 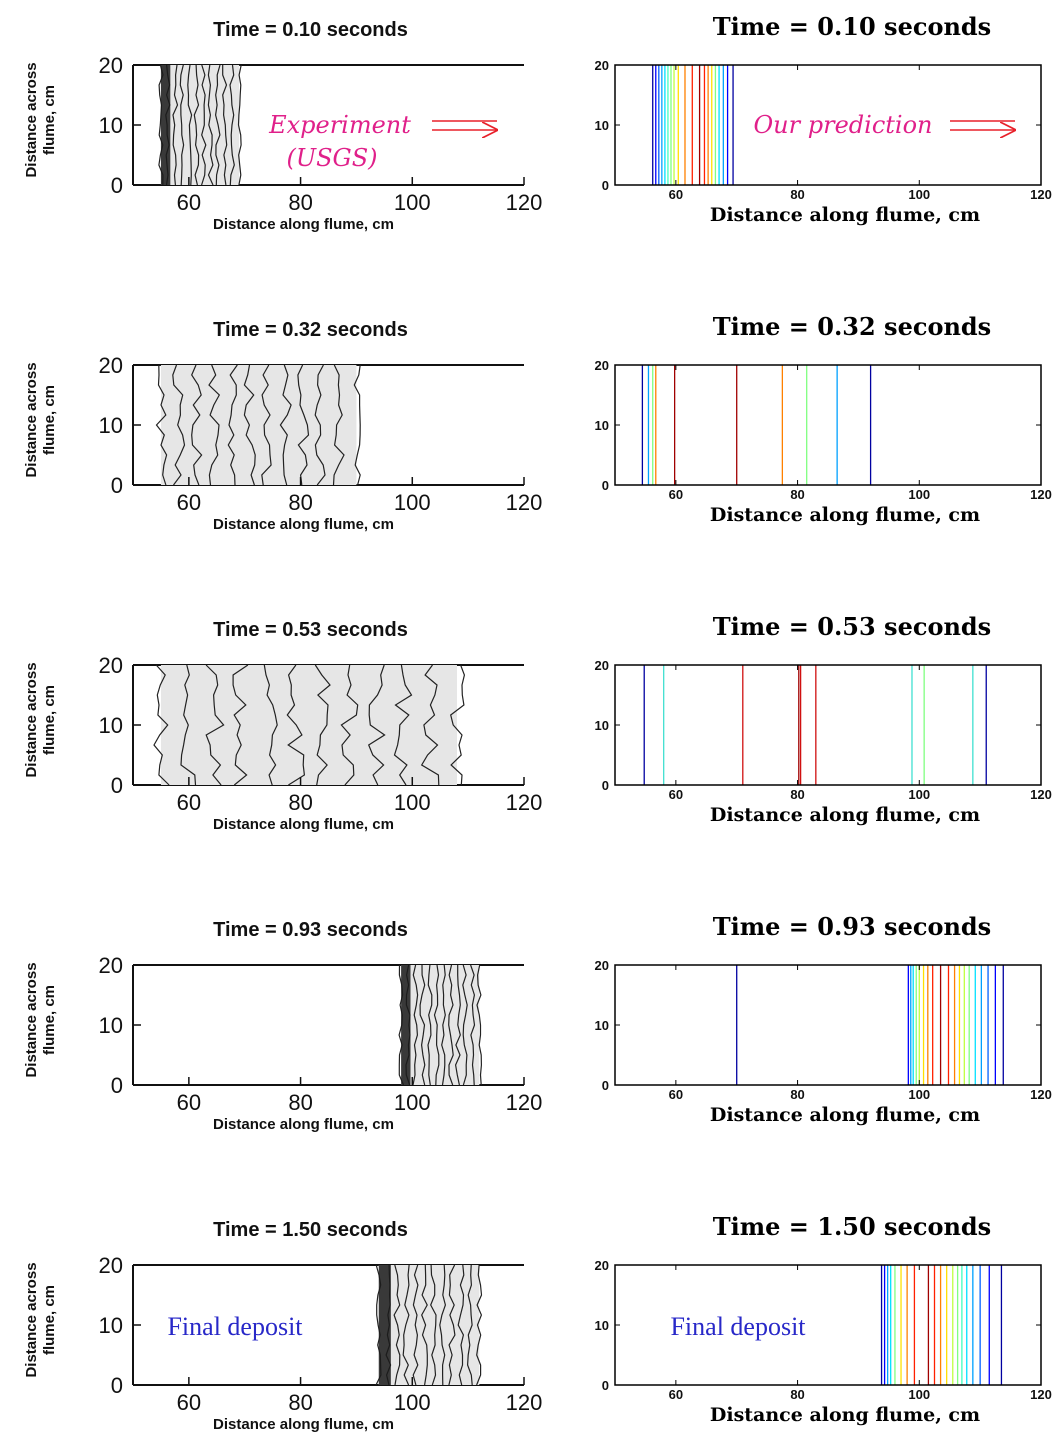 What do you see at coordinates (852, 326) in the screenshot?
I see `chart-title: Time = 0.32 seconds` at bounding box center [852, 326].